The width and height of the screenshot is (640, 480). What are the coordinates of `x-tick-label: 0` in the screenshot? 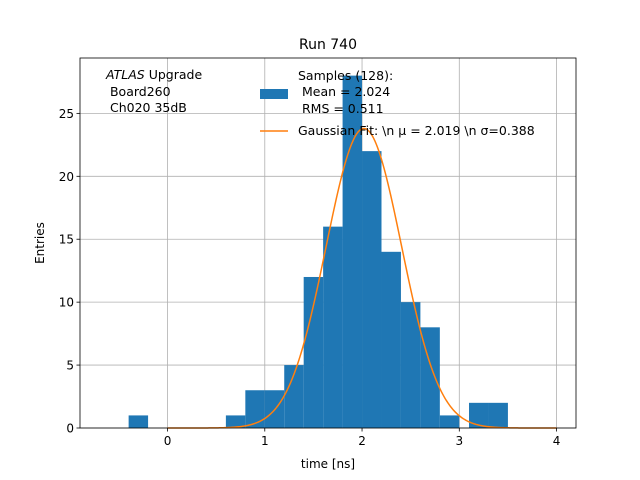 It's located at (168, 441).